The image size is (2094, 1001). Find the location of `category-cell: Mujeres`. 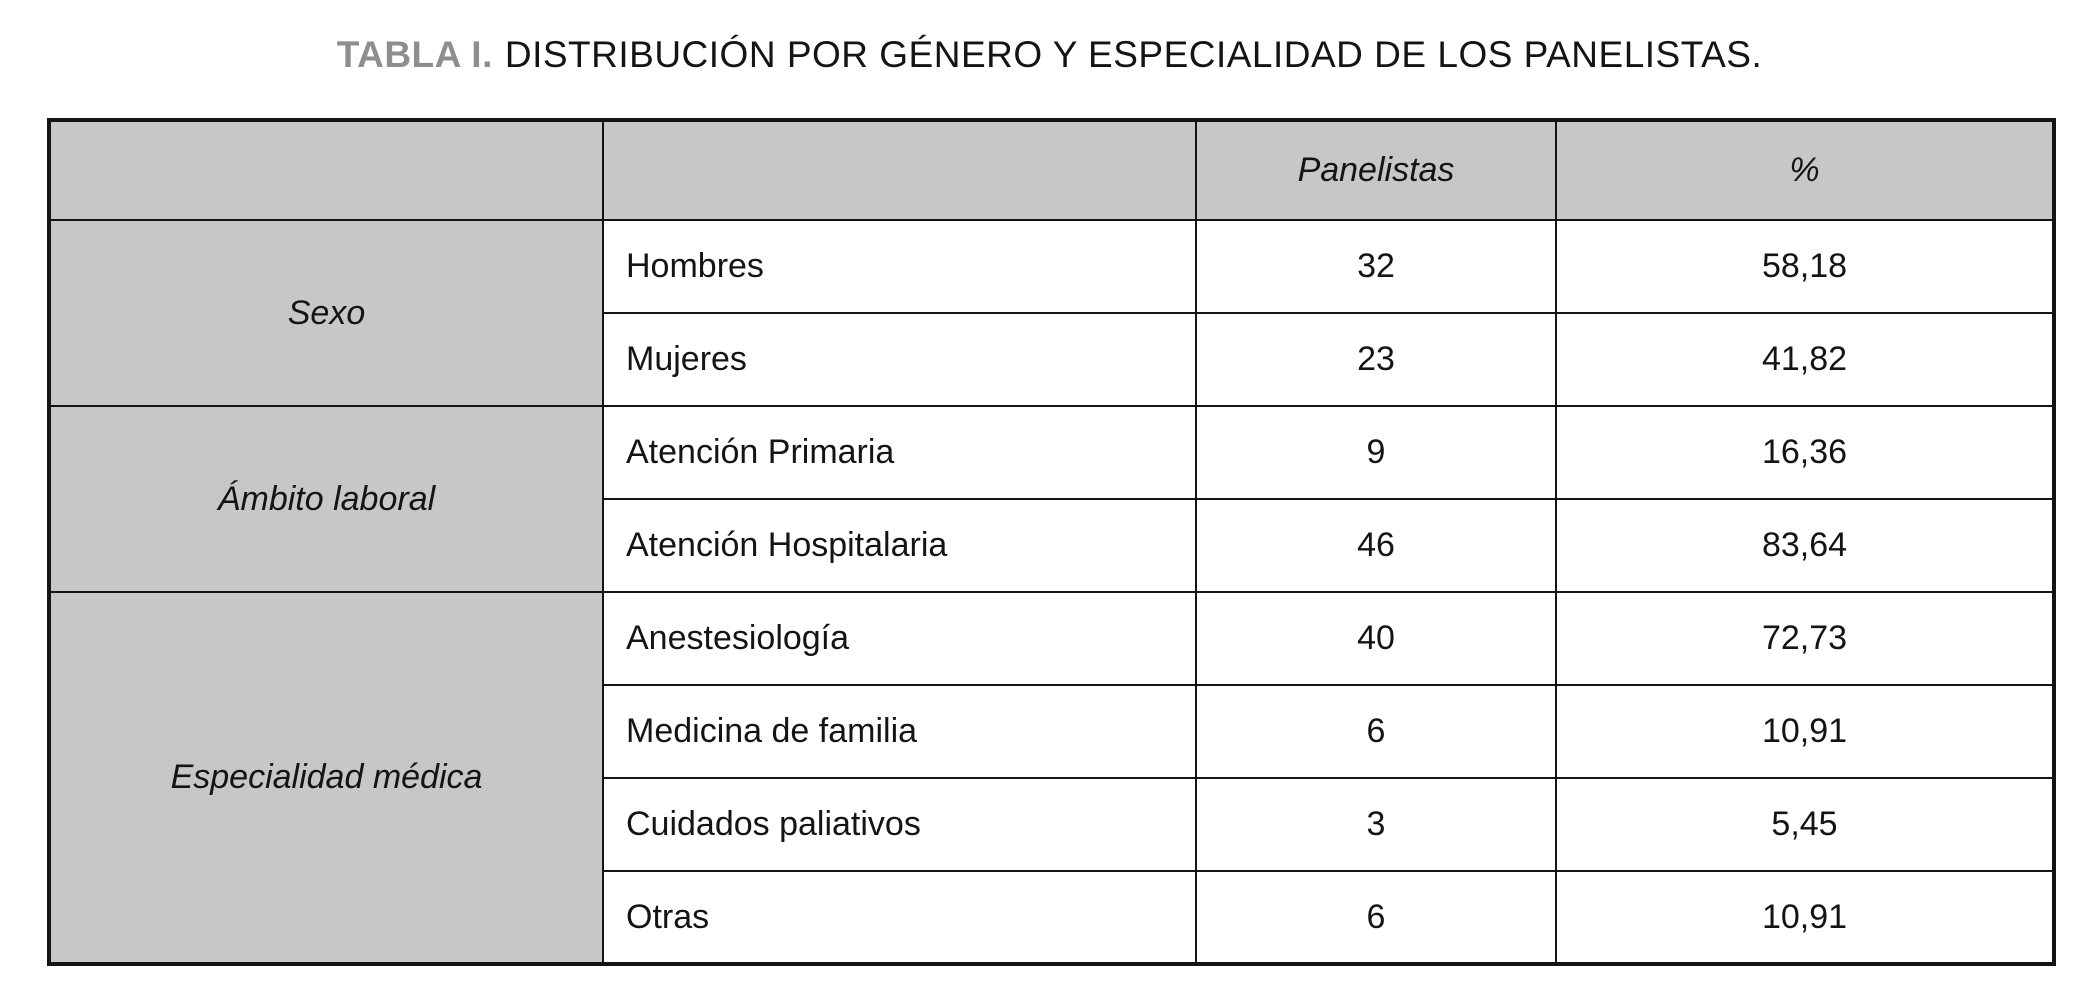

category-cell: Mujeres is located at coordinates (899, 359).